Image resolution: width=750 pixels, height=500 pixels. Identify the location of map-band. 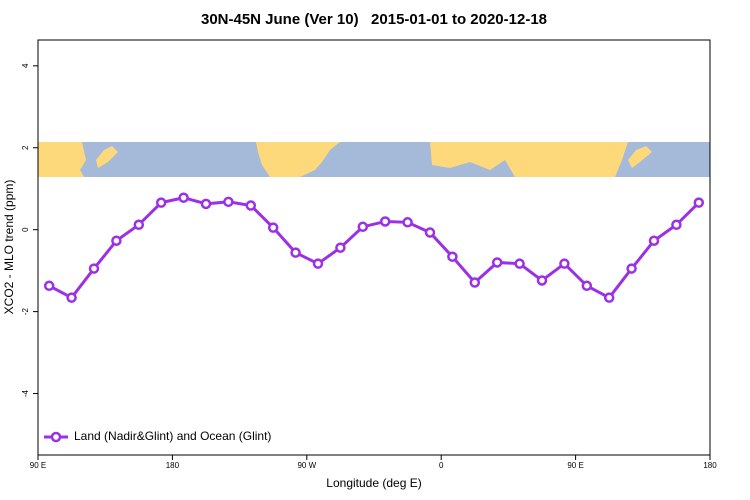
(374, 159).